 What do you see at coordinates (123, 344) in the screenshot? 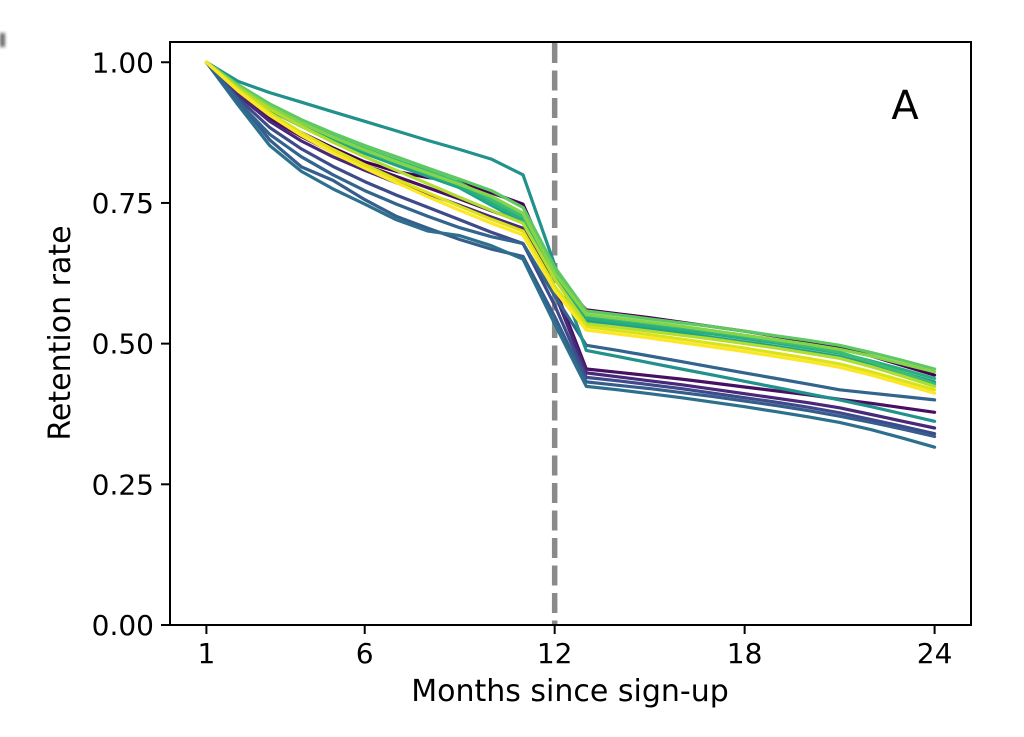
I see `y-ticklabel-0.50: 0.50` at bounding box center [123, 344].